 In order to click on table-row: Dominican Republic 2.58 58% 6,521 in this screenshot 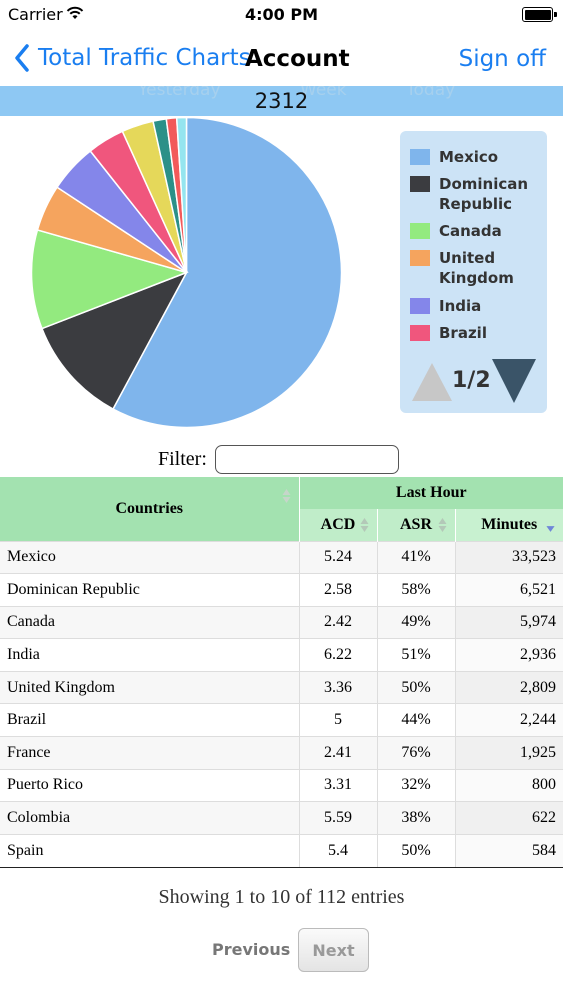, I will do `click(281, 590)`.